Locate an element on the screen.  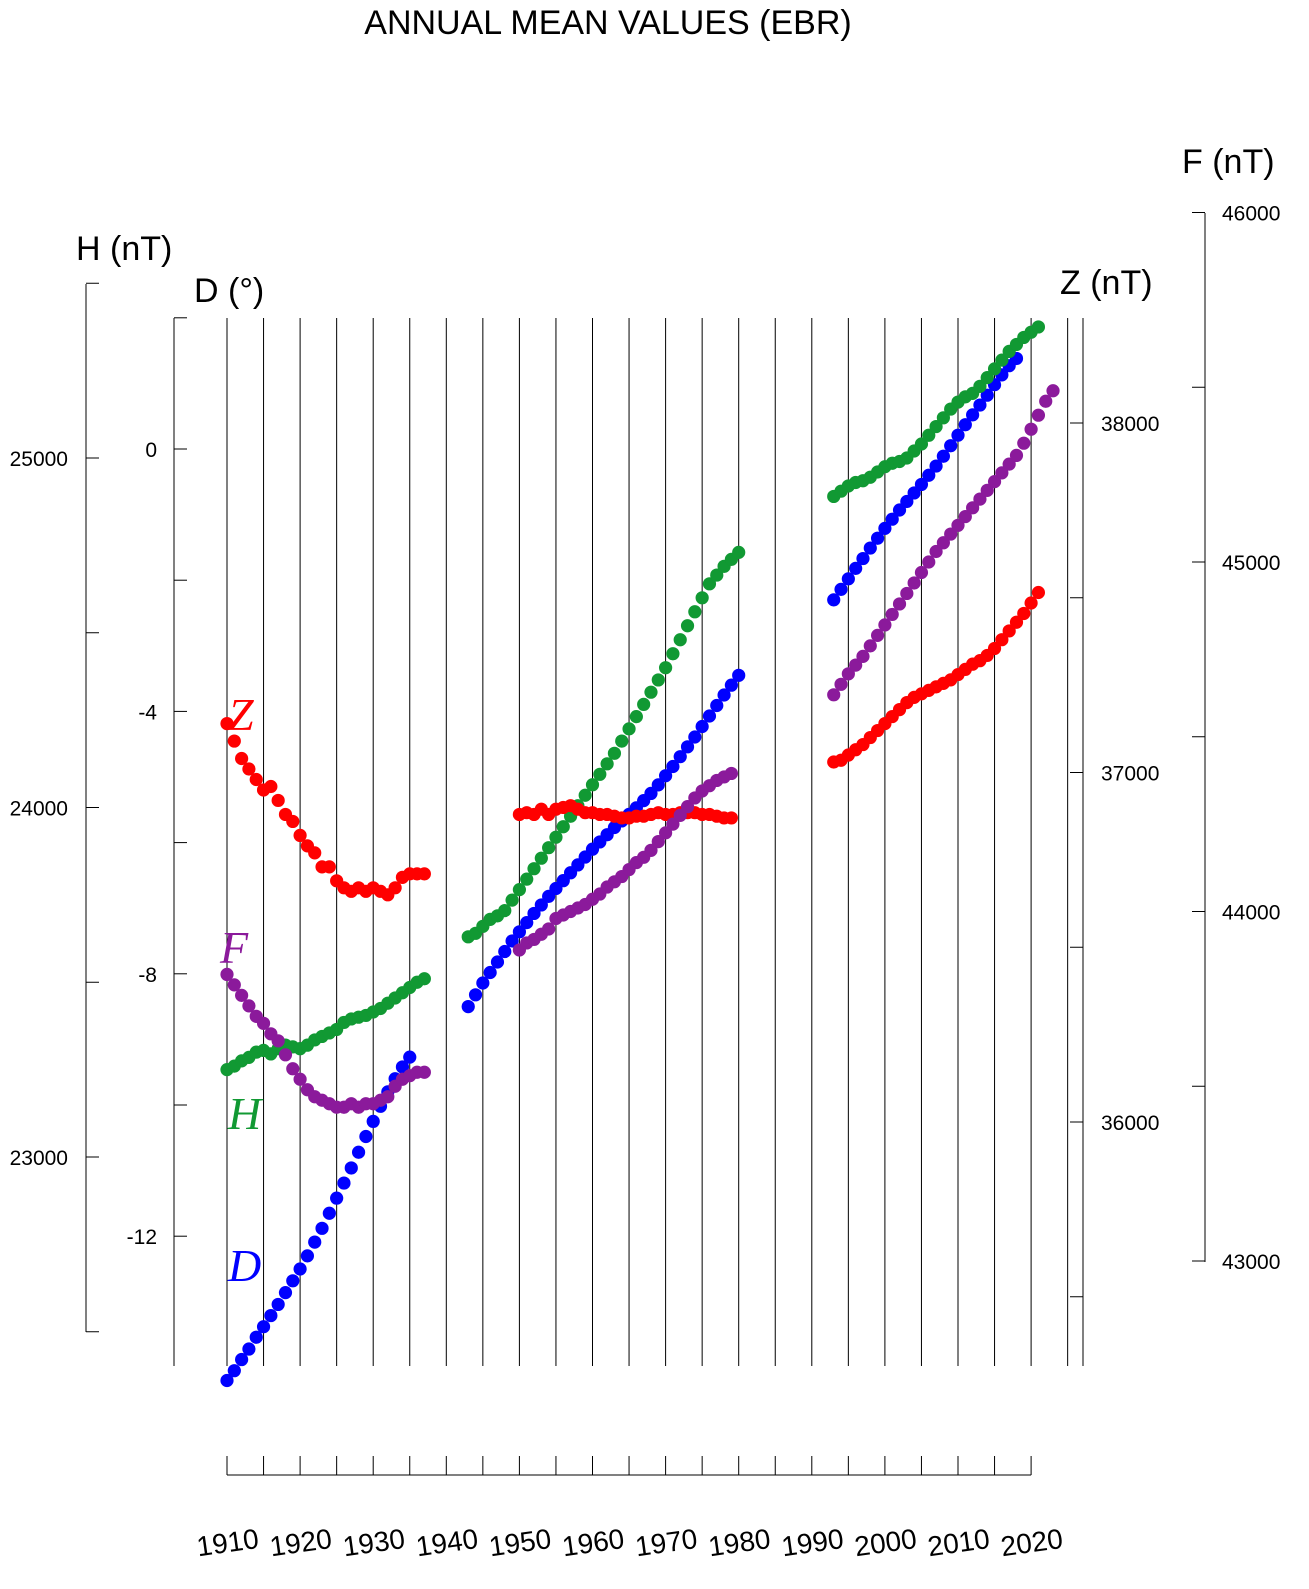
h-axis-ticks: 23000 24000 25000 is located at coordinates (54, 807).